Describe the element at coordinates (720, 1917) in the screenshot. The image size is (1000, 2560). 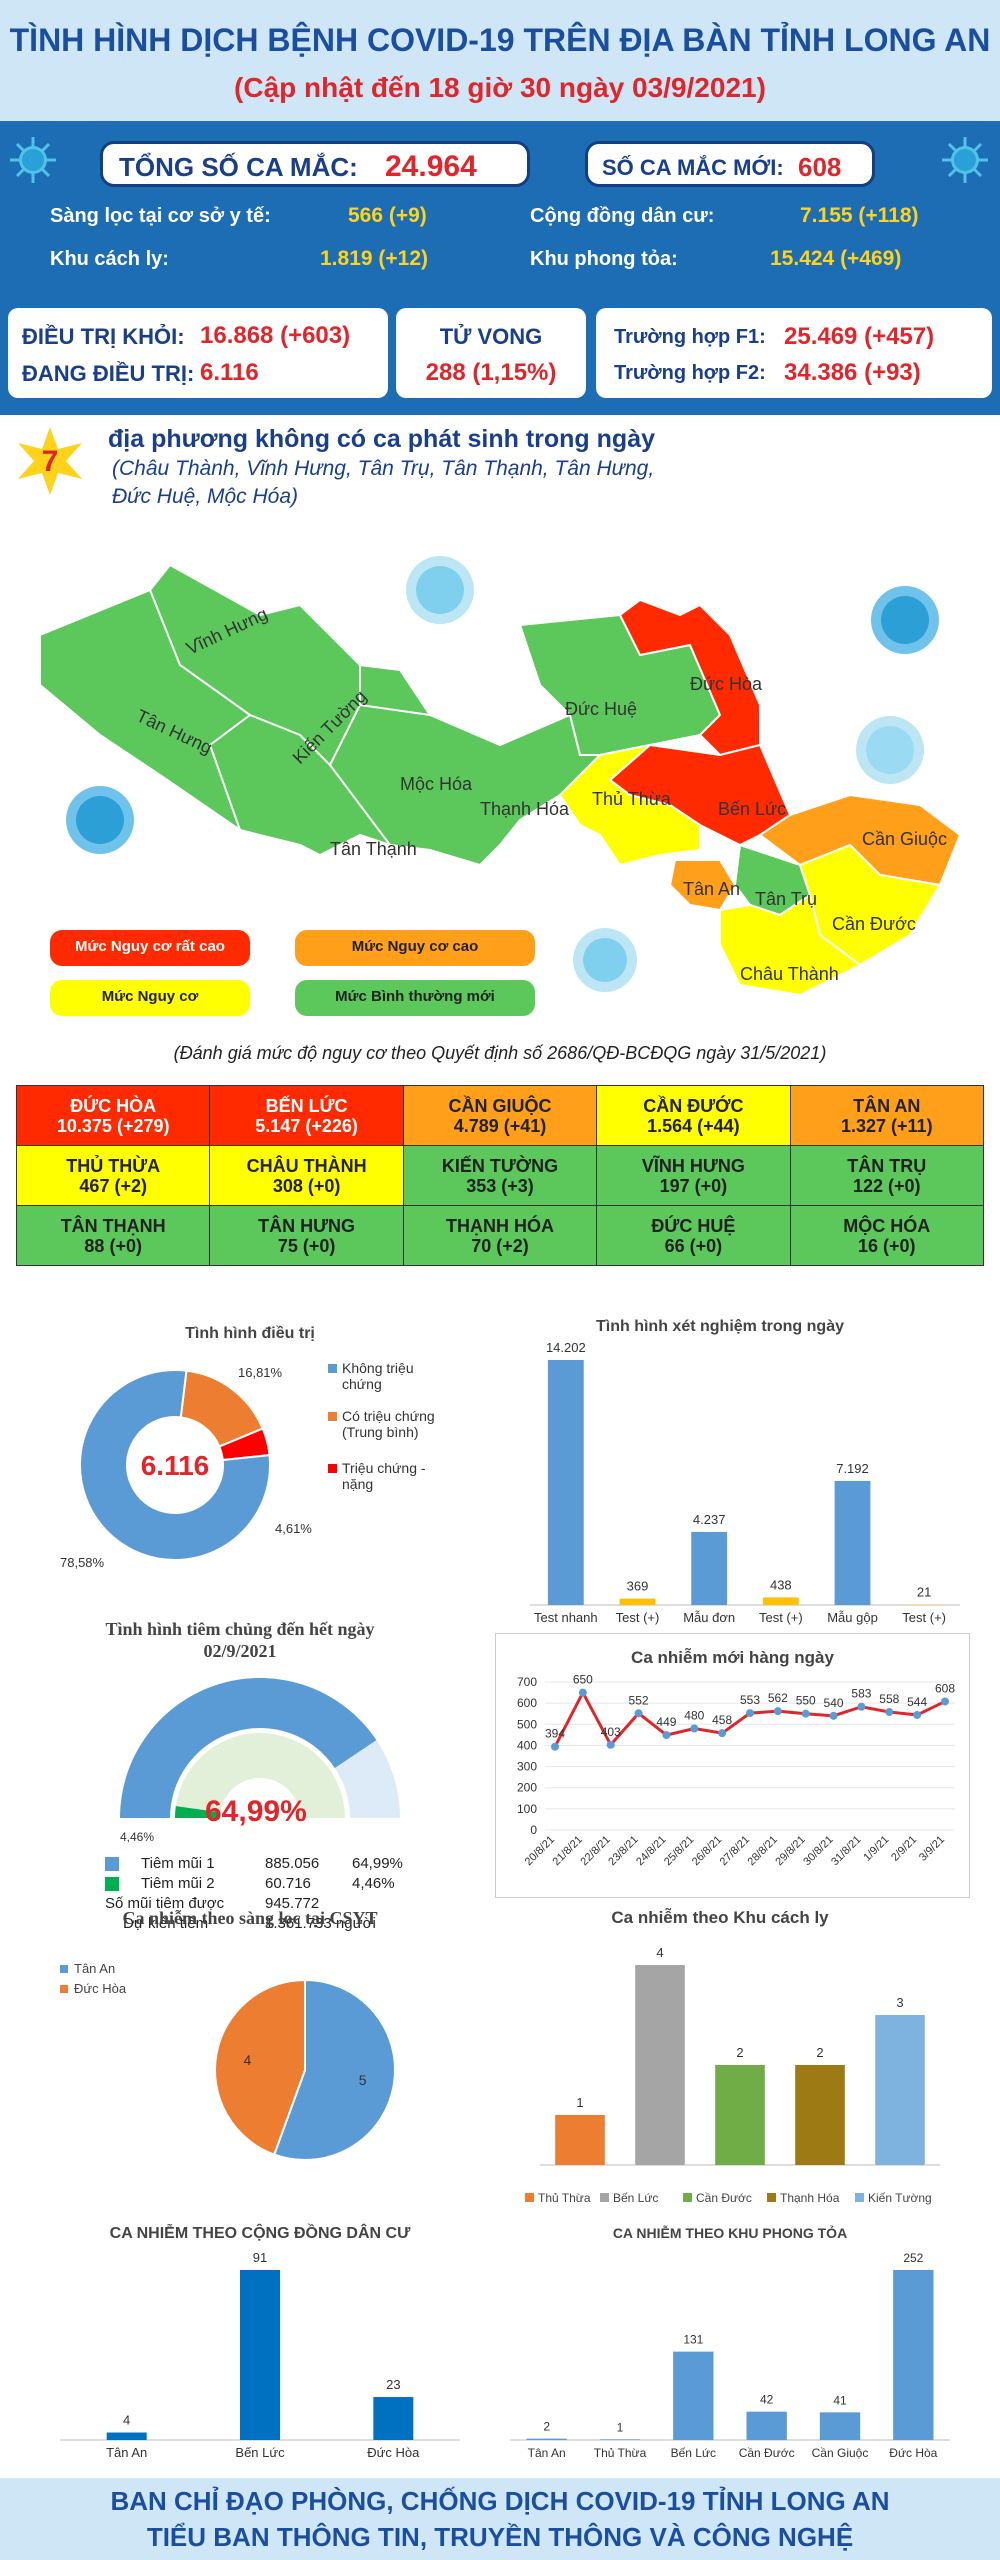
I see `quarantine-chart-title: Ca nhiễm theo Khu cách ly` at that location.